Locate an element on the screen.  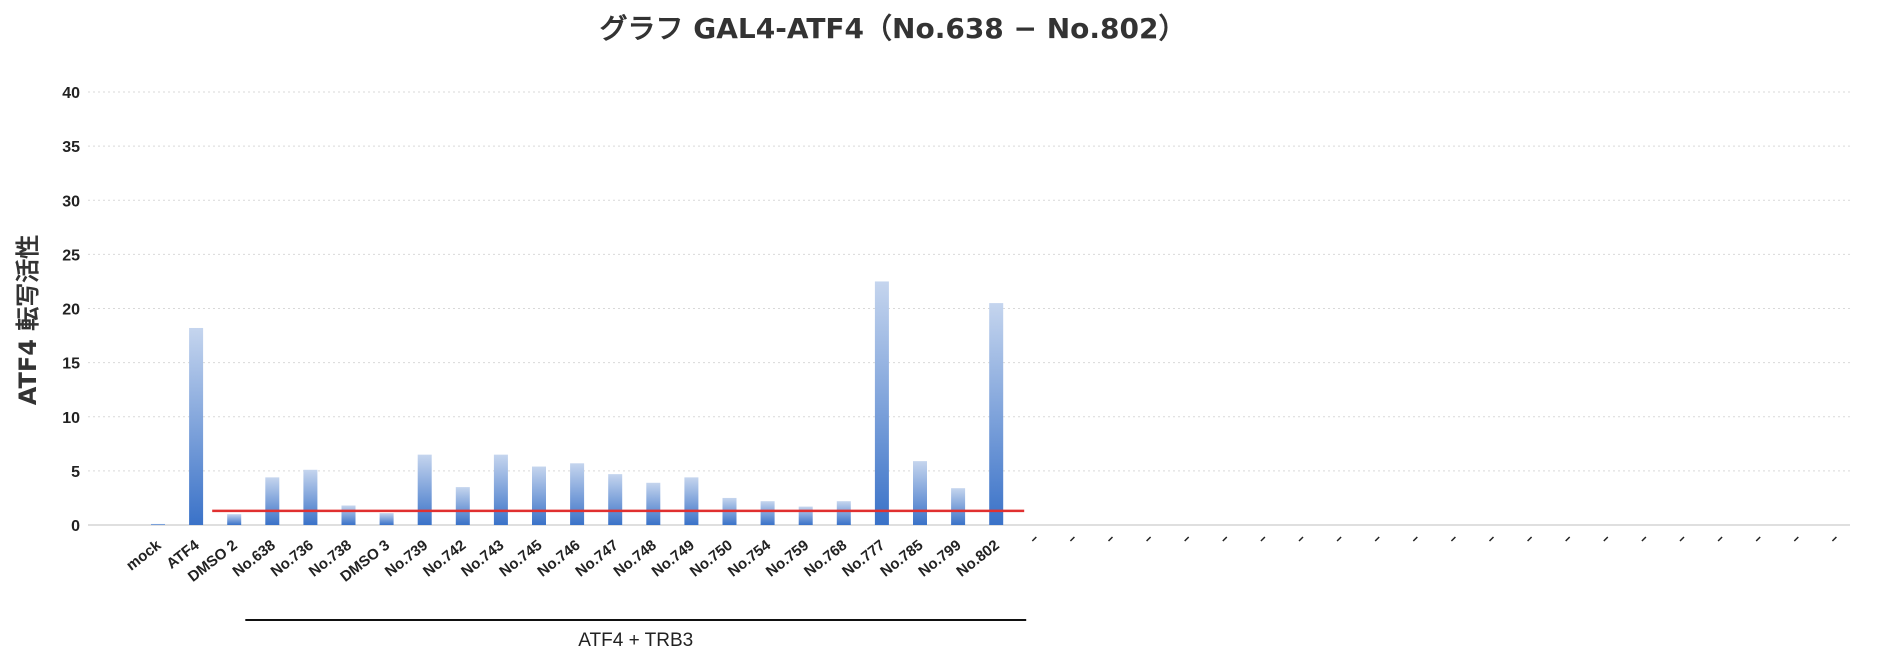
x-tick-label: No.750 is located at coordinates (711, 559).